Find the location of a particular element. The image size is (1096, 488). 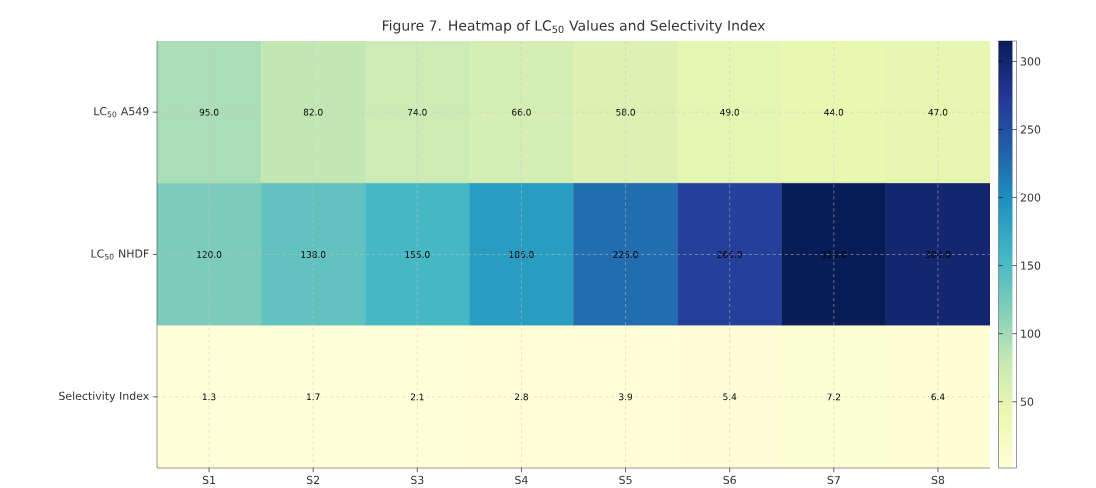

data-label: 265.0 is located at coordinates (729, 254).